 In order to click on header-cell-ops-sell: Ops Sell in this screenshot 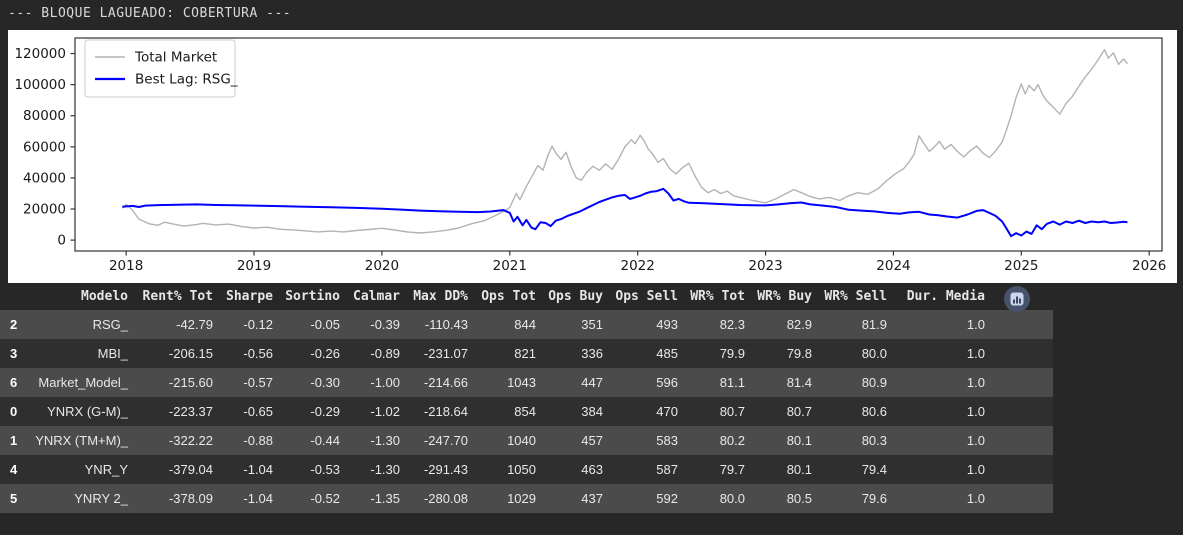, I will do `click(646, 296)`.